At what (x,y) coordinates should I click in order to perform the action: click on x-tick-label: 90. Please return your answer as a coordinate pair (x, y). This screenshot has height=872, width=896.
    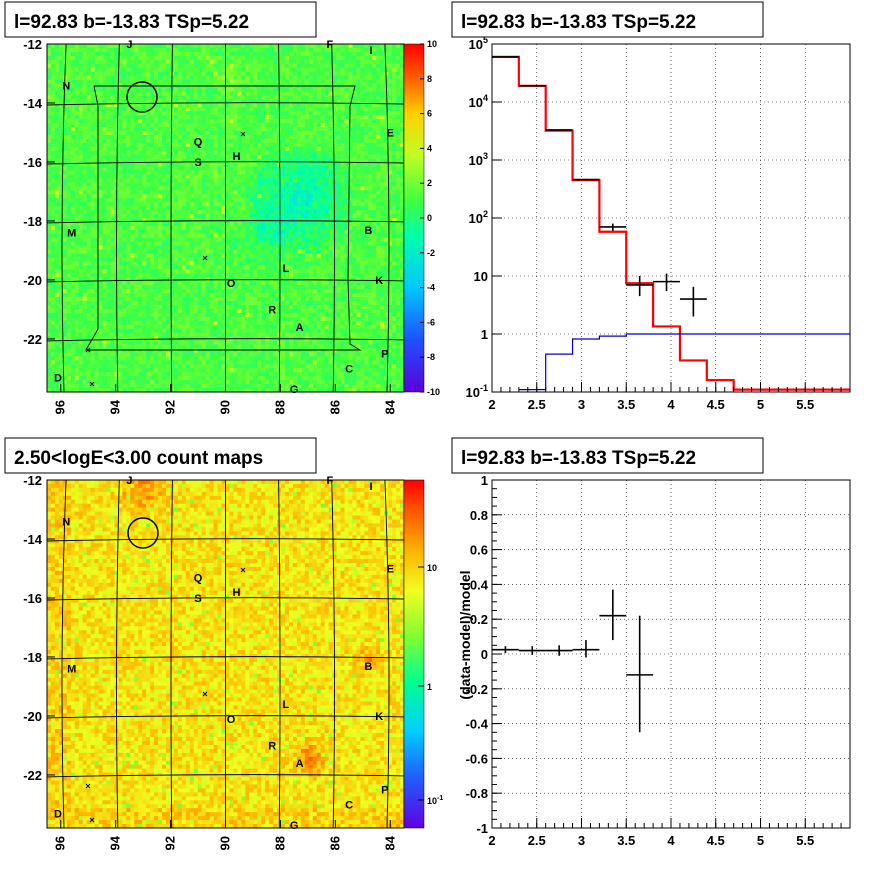
    Looking at the image, I should click on (225, 407).